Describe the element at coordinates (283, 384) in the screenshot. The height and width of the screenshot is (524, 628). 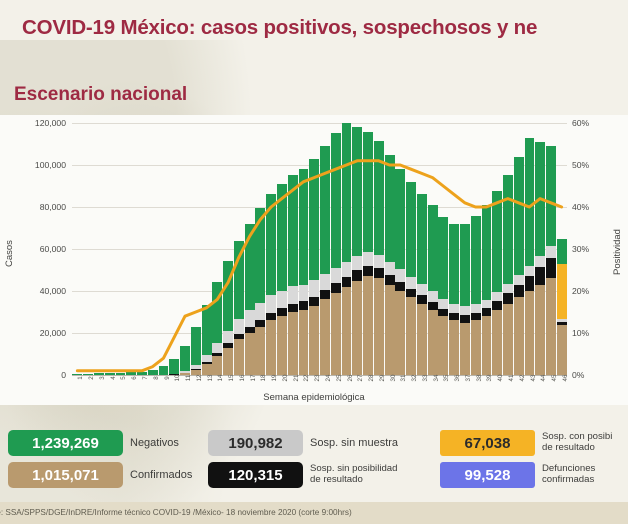
I see `x-tick: 20` at that location.